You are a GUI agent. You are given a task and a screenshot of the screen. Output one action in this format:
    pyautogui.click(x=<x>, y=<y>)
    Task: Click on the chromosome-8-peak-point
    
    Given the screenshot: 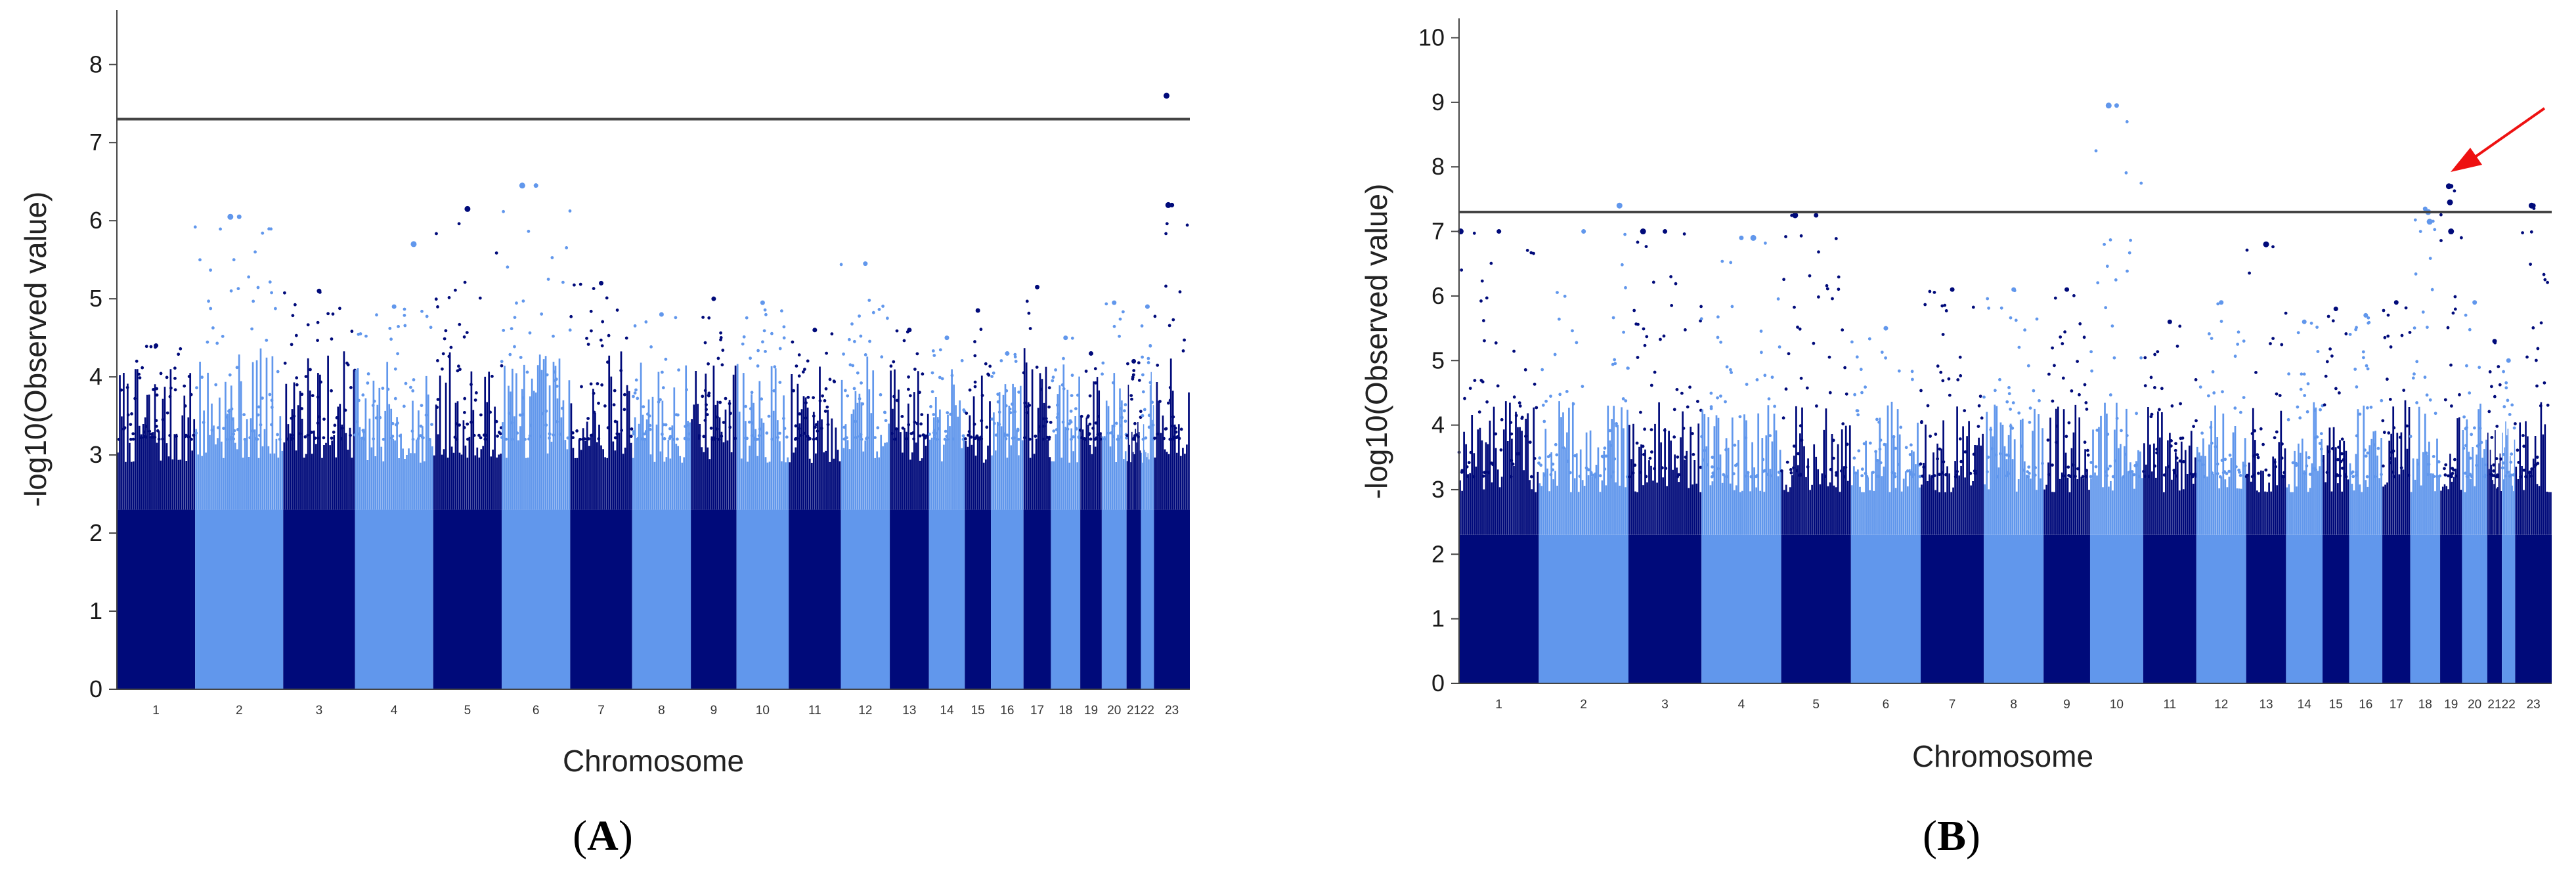 What is the action you would take?
    pyautogui.click(x=661, y=314)
    